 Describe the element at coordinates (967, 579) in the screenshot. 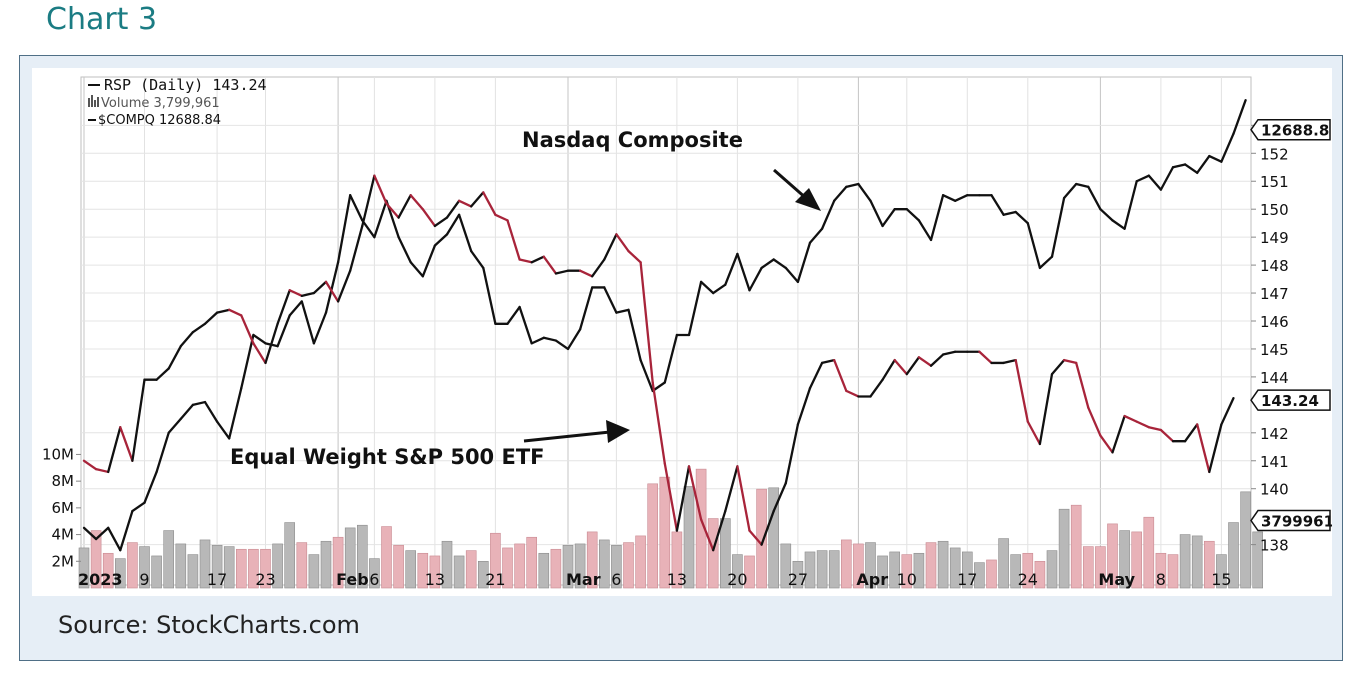

I see `x-tick-label: 17` at that location.